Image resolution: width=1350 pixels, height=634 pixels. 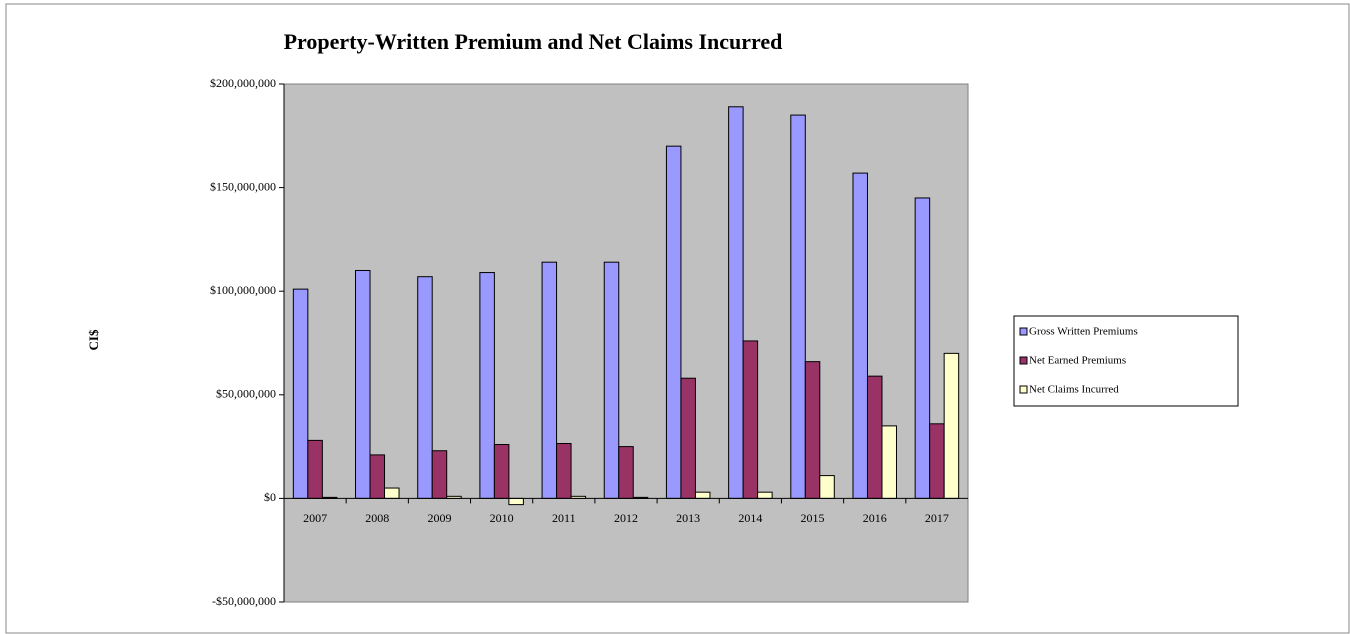 What do you see at coordinates (688, 518) in the screenshot?
I see `x-tick-label: 2013` at bounding box center [688, 518].